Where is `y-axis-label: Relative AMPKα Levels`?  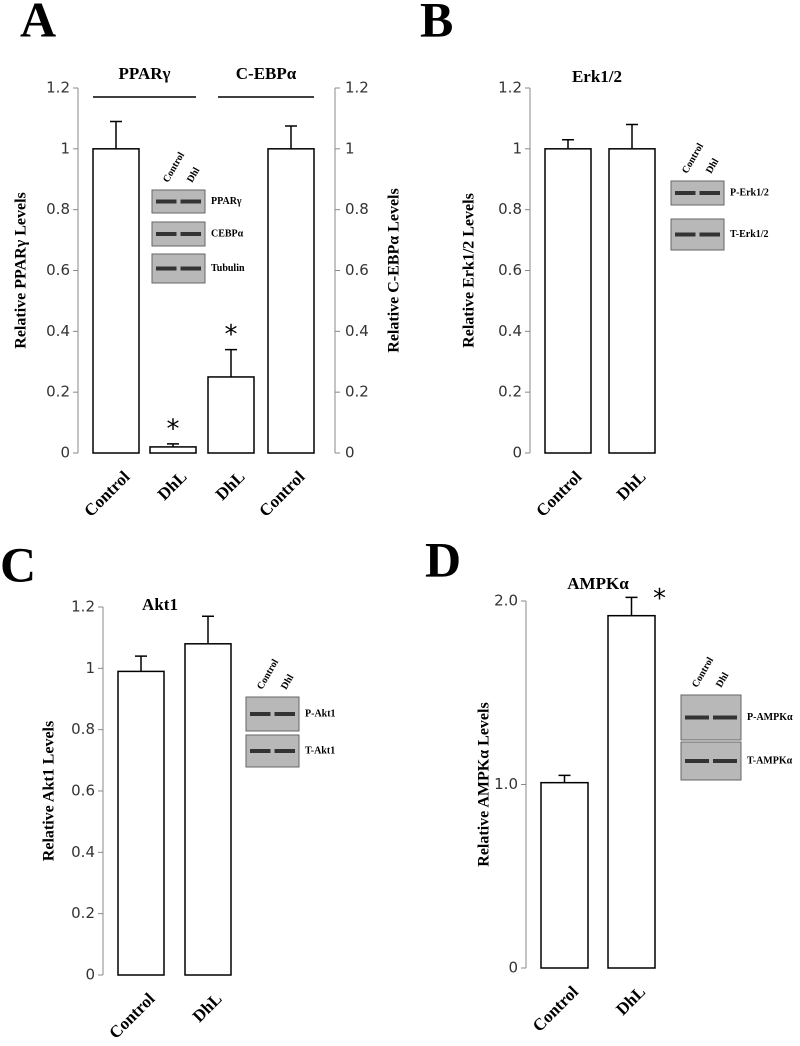 y-axis-label: Relative AMPKα Levels is located at coordinates (484, 784).